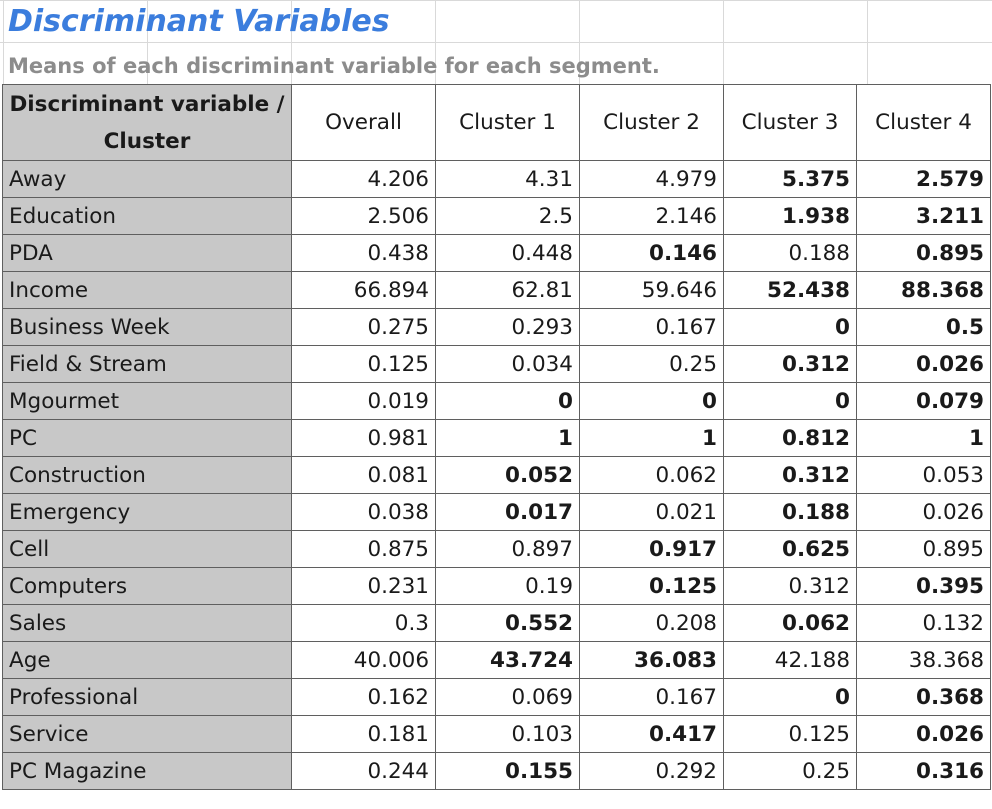  Describe the element at coordinates (507, 216) in the screenshot. I see `value-cell-cluster-1: 2.5` at that location.